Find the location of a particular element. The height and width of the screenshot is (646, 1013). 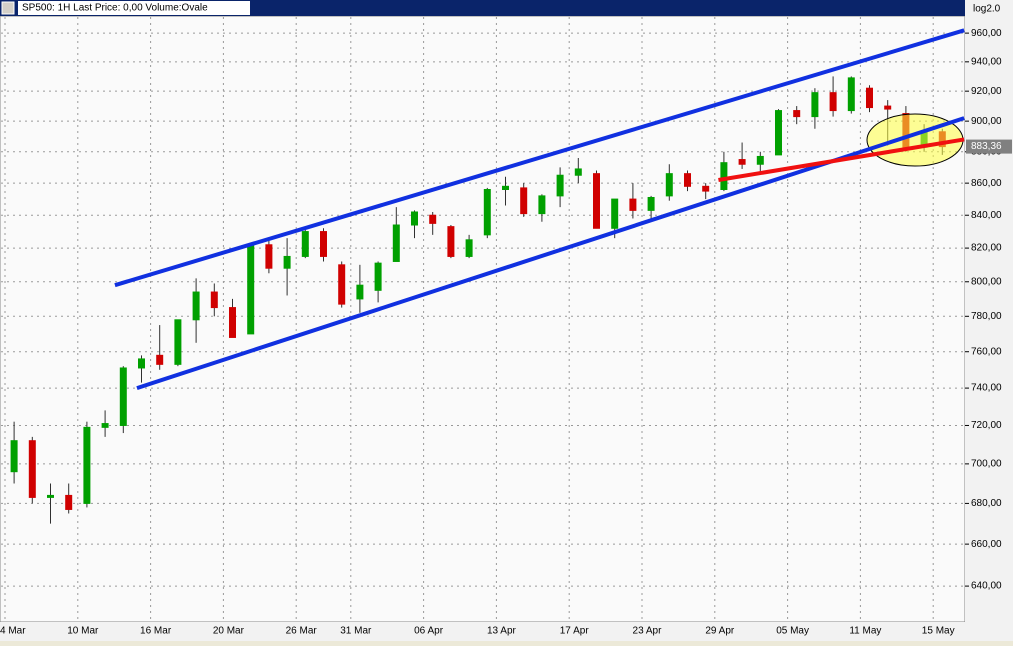

y-axis-panel is located at coordinates (989, 320).